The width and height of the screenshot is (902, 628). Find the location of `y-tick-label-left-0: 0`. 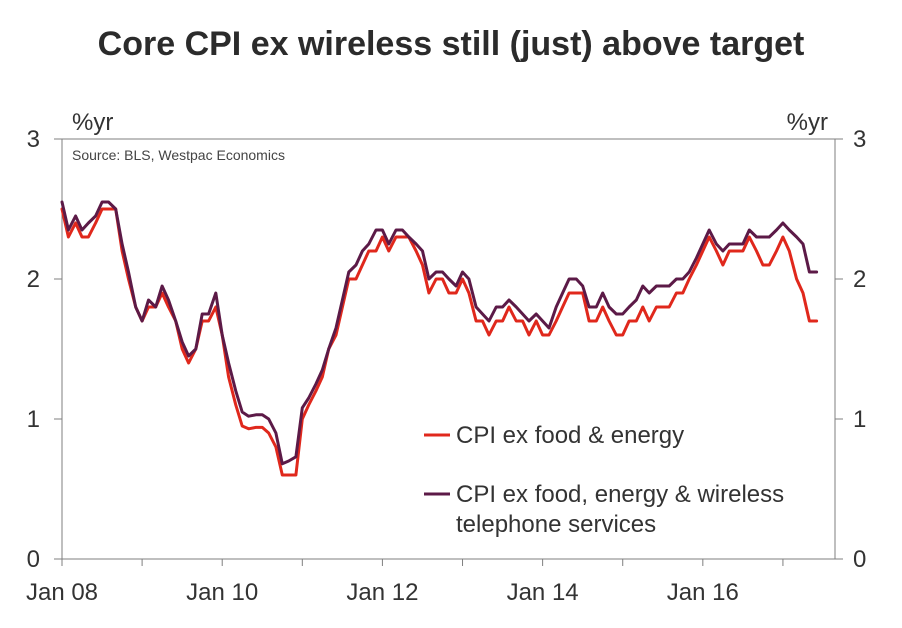

y-tick-label-left-0: 0 is located at coordinates (33, 559).